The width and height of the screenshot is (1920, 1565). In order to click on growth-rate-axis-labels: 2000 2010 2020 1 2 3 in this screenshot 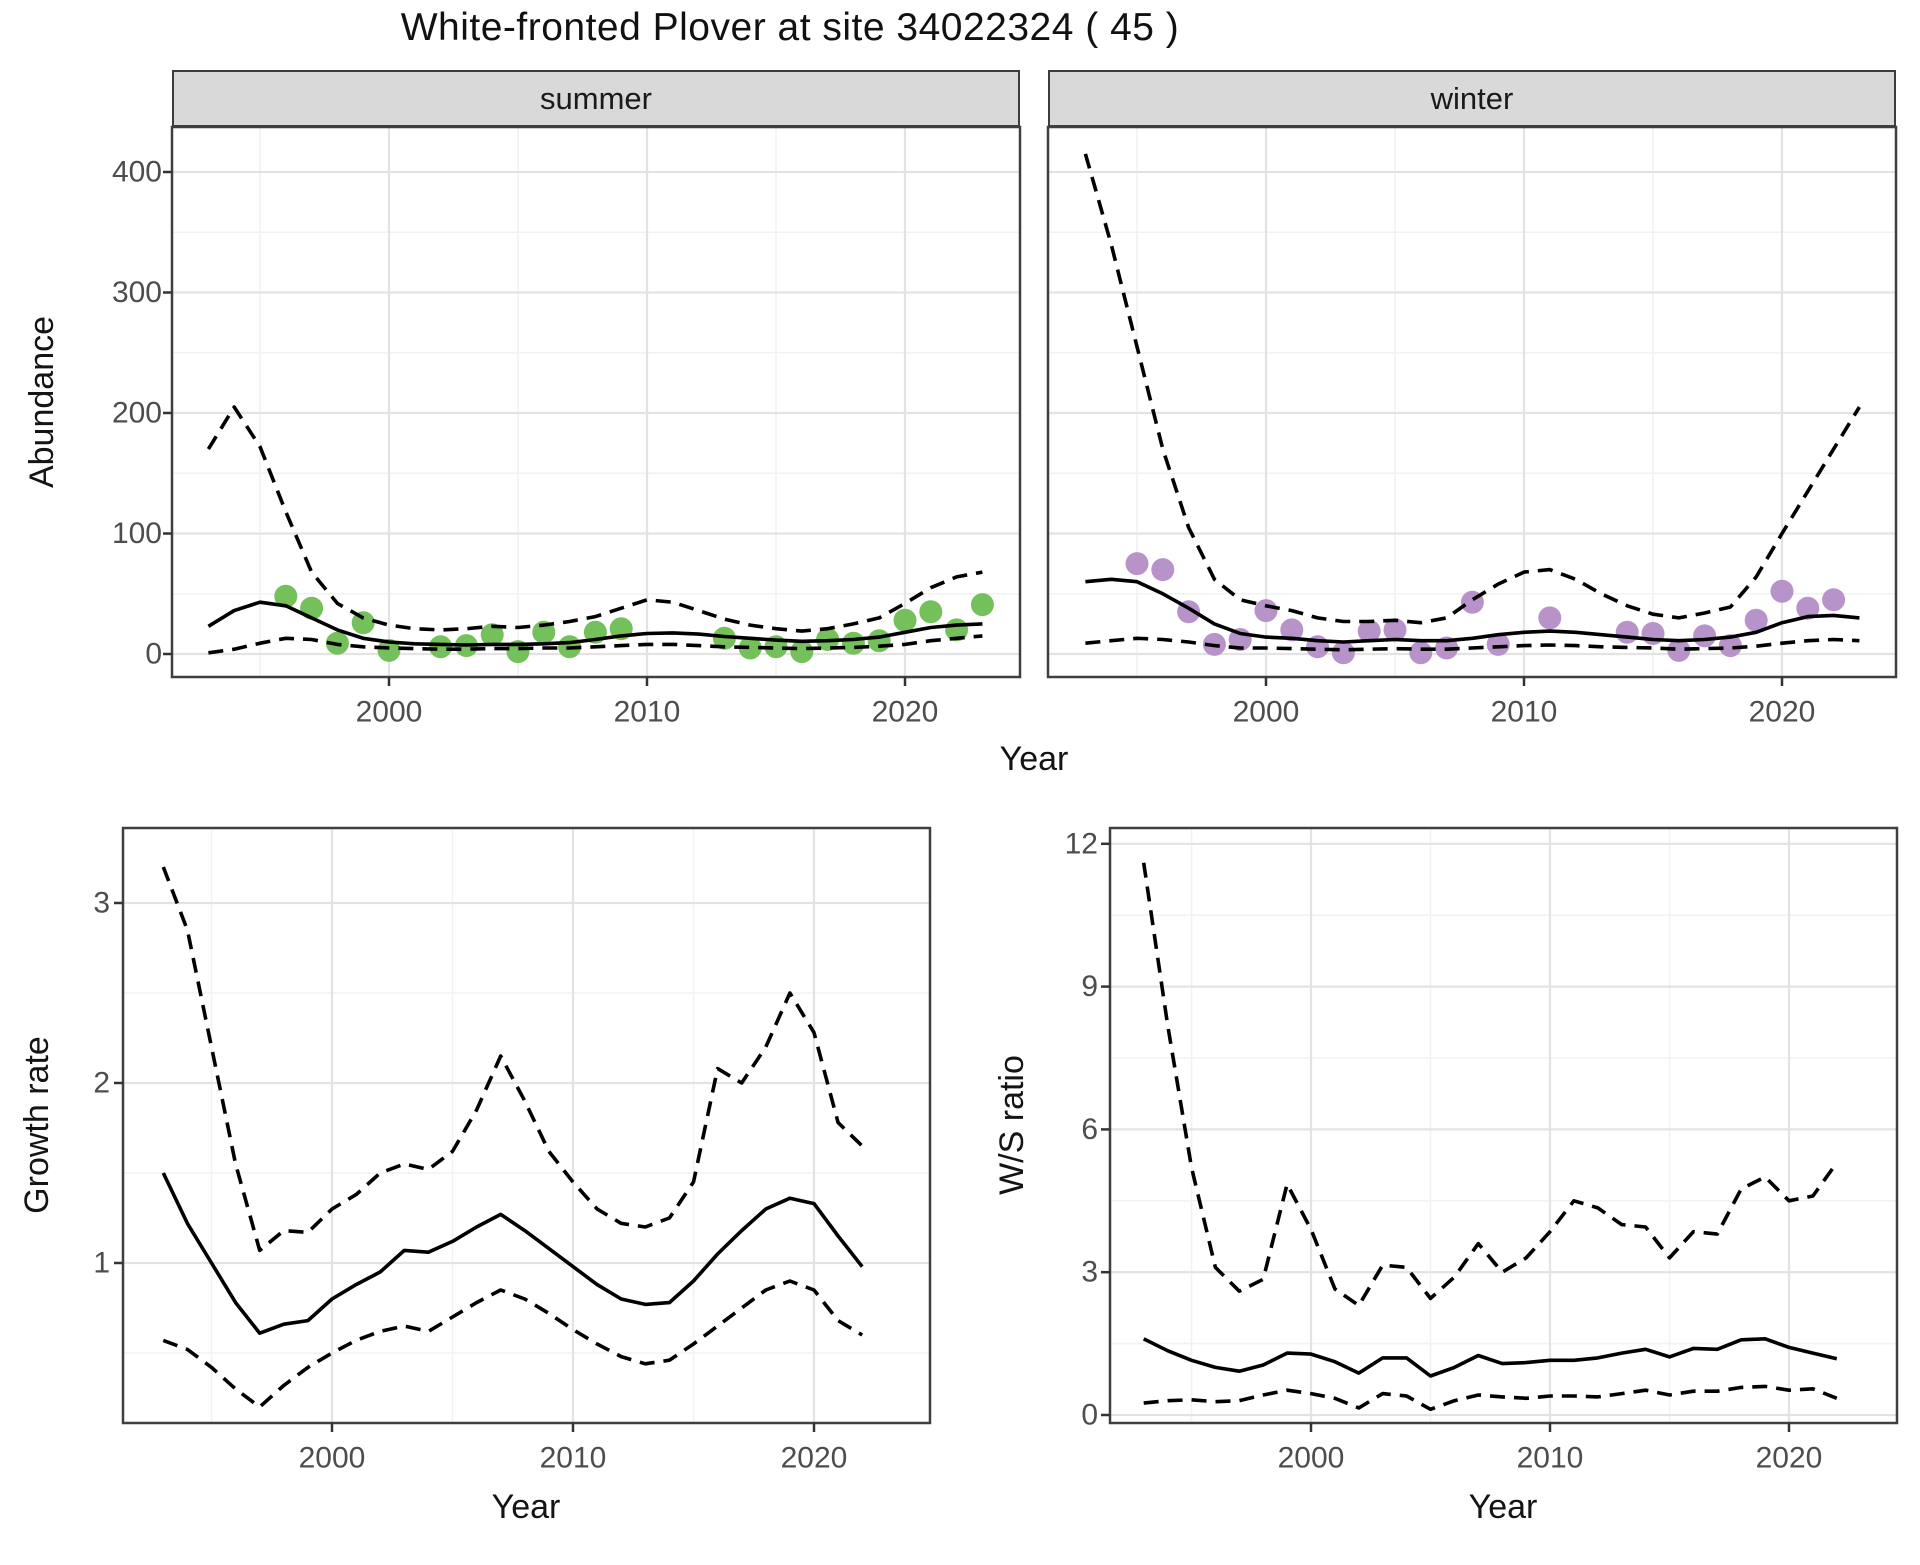, I will do `click(470, 1181)`.